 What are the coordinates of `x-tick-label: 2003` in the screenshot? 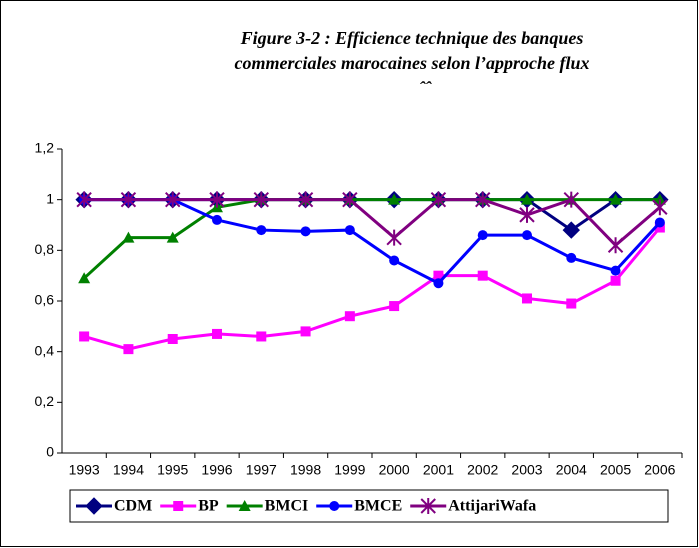 It's located at (526, 470).